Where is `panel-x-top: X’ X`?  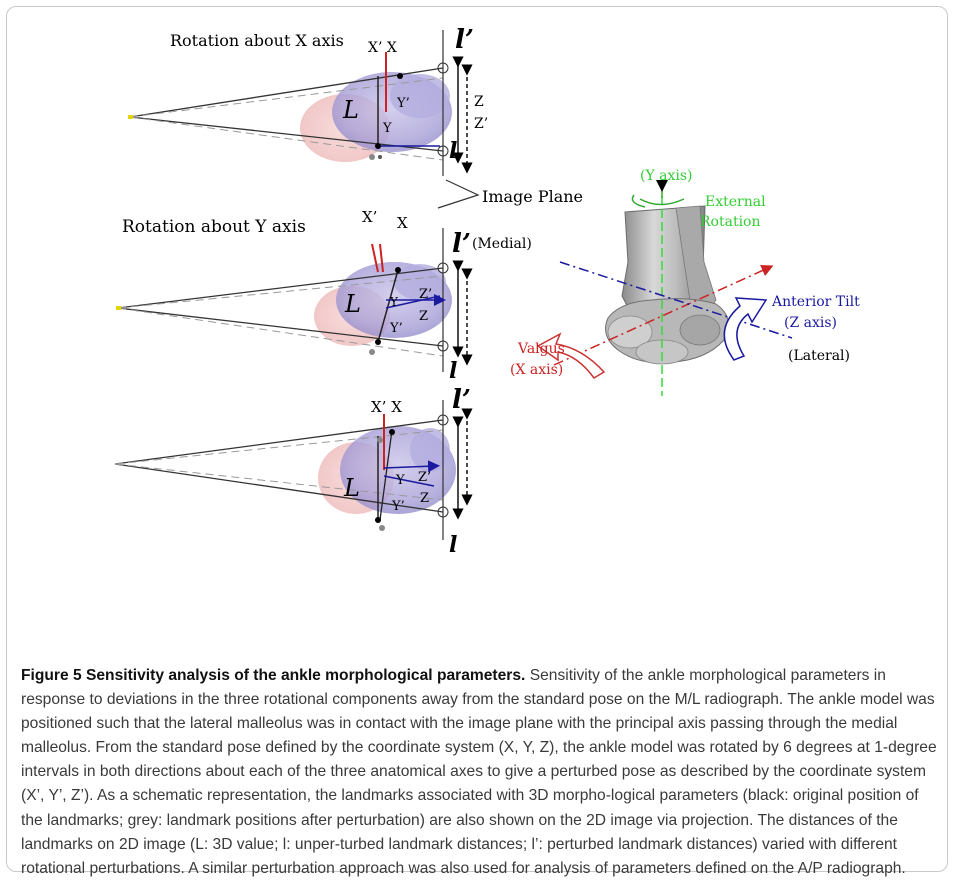
panel-x-top: X’ X is located at coordinates (382, 48).